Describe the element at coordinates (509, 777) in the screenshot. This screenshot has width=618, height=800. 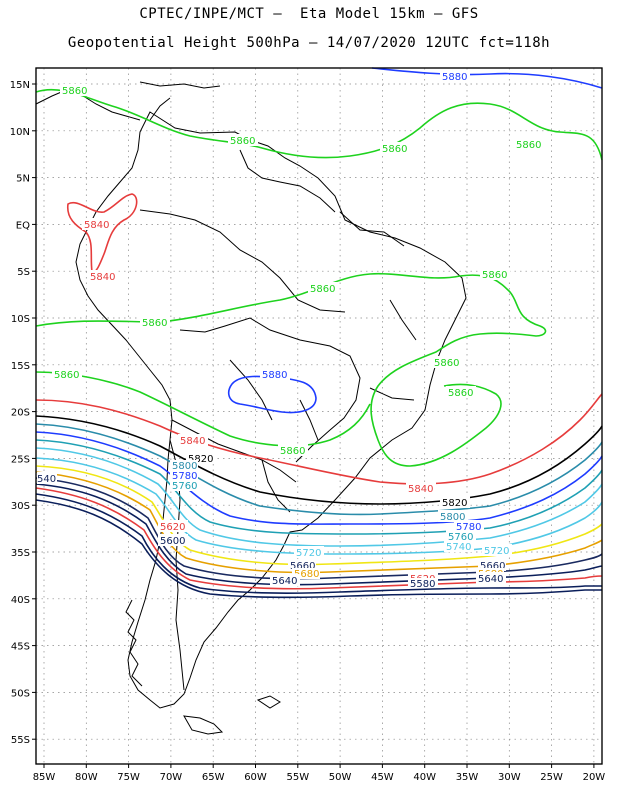
I see `longitude-tick-label: 30W` at that location.